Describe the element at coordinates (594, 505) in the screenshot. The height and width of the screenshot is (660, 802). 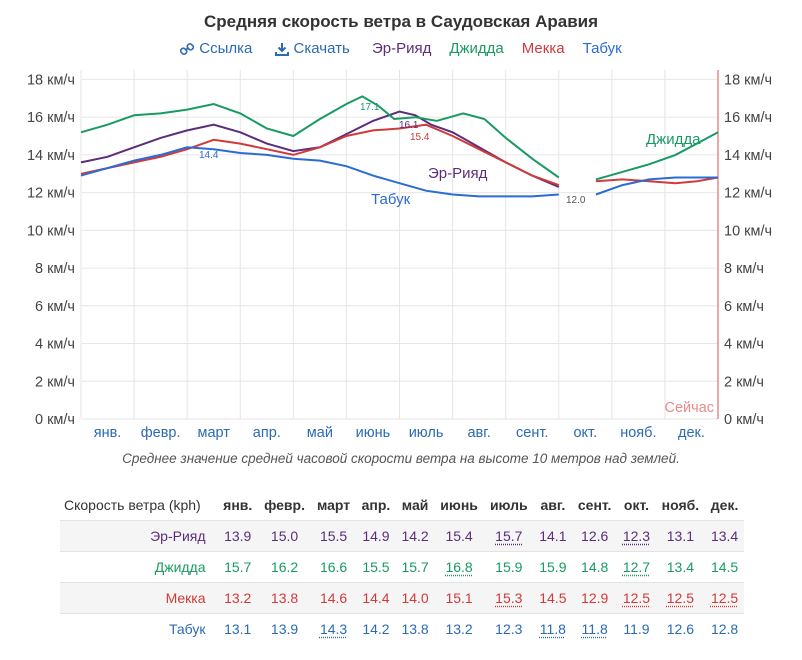
I see `table-month-header: сент.` at that location.